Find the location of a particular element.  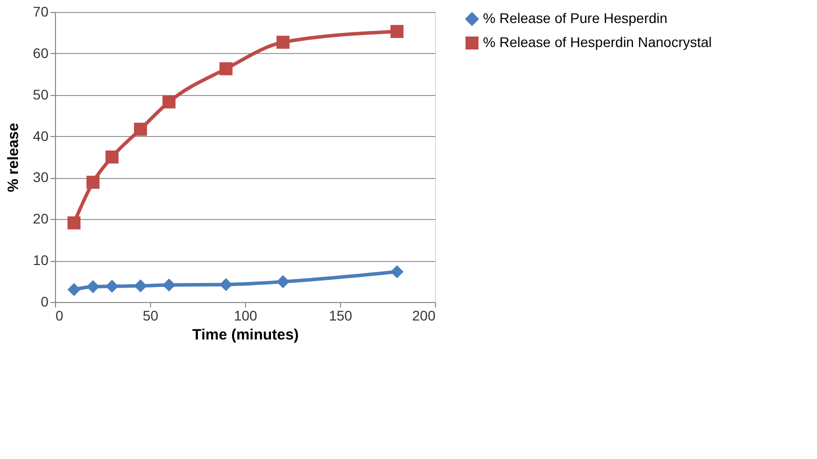

y-tick-label: 10 is located at coordinates (40, 260).